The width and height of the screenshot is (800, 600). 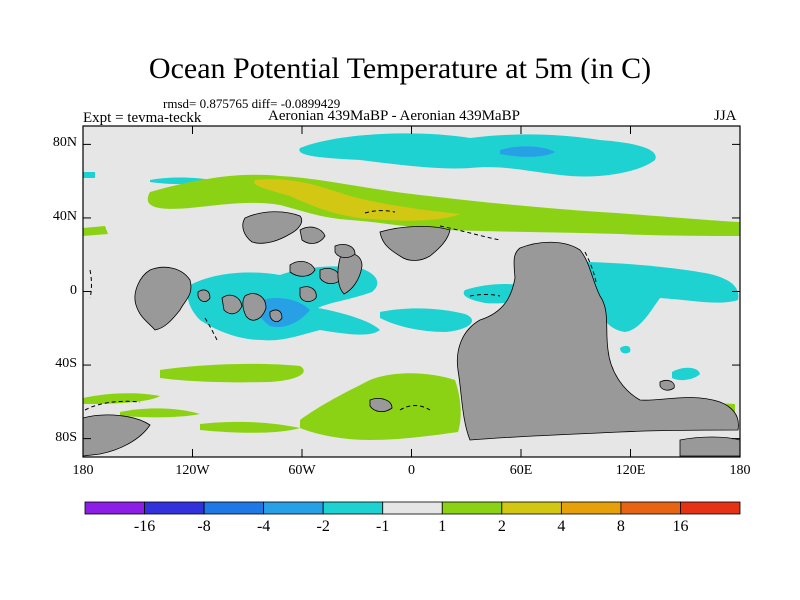 What do you see at coordinates (426, 320) in the screenshot?
I see `cyan-anomaly-east-pacific` at bounding box center [426, 320].